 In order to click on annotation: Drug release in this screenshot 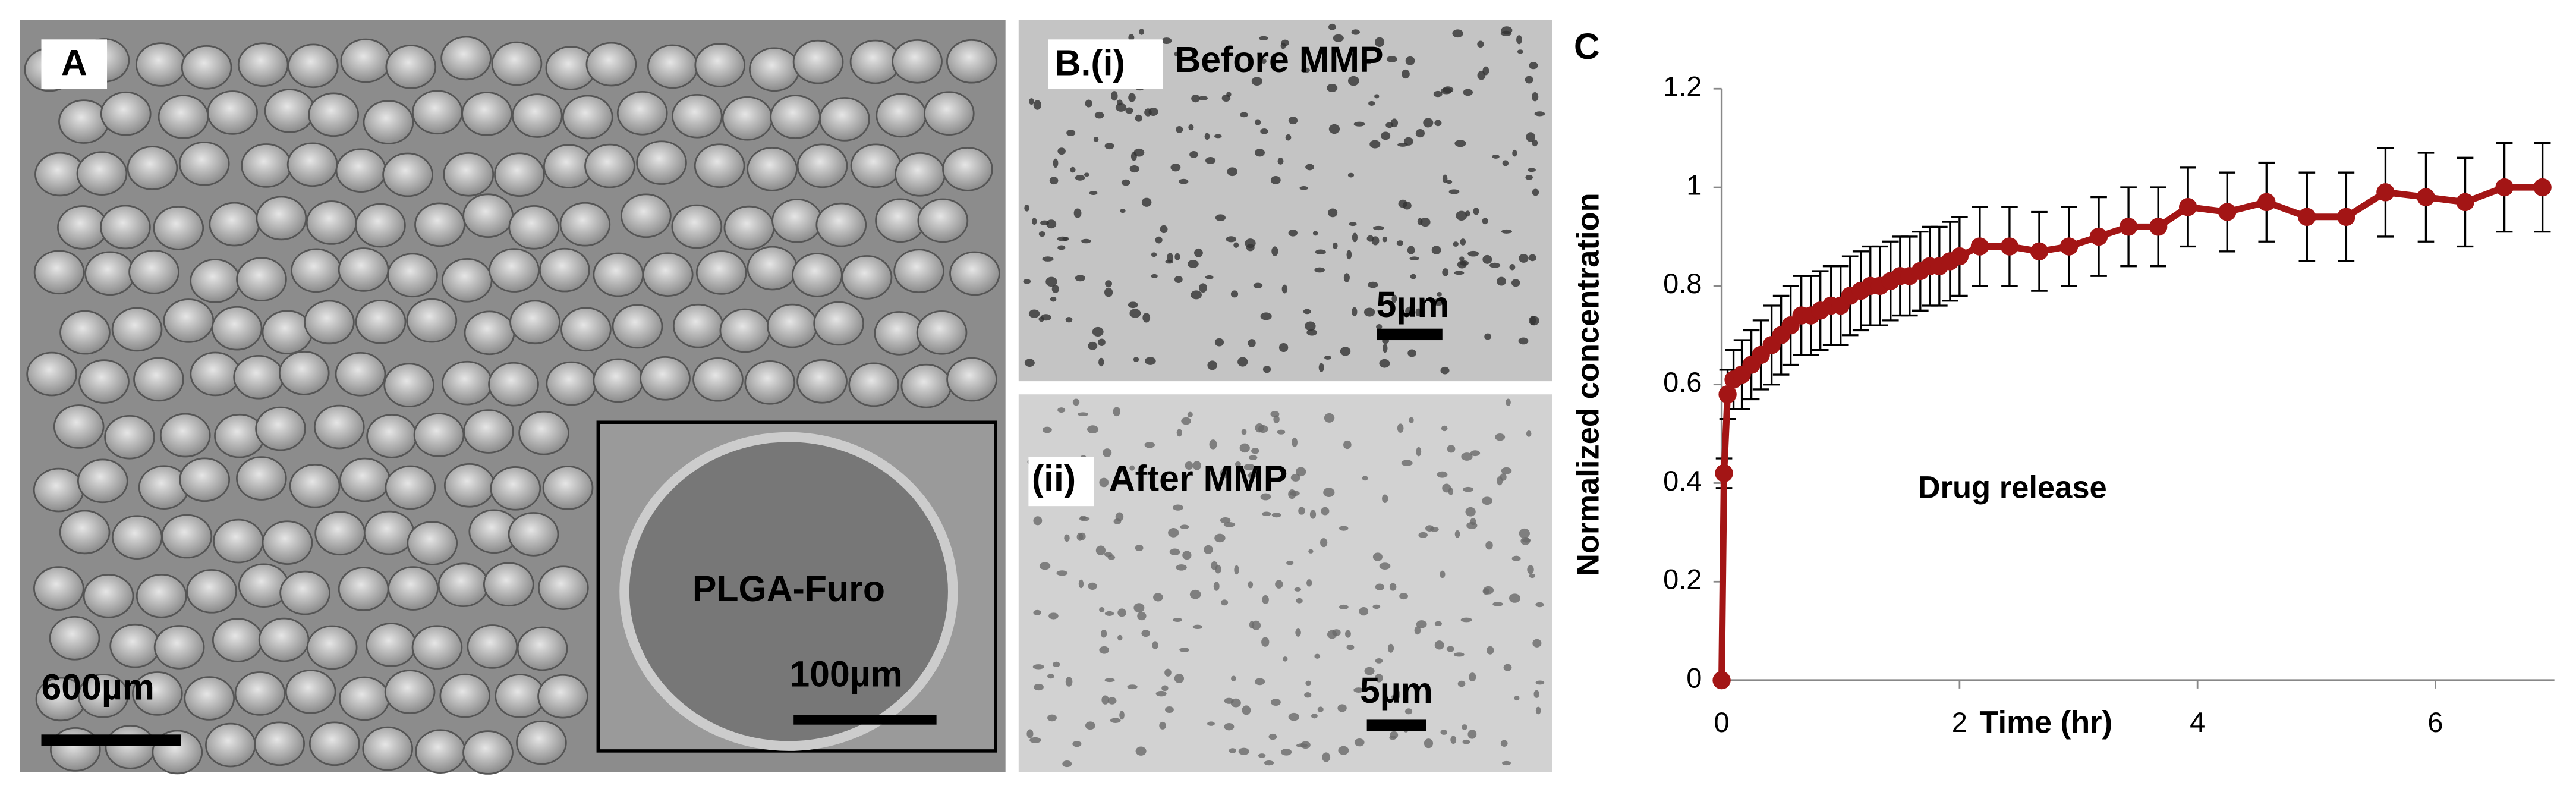, I will do `click(2012, 487)`.